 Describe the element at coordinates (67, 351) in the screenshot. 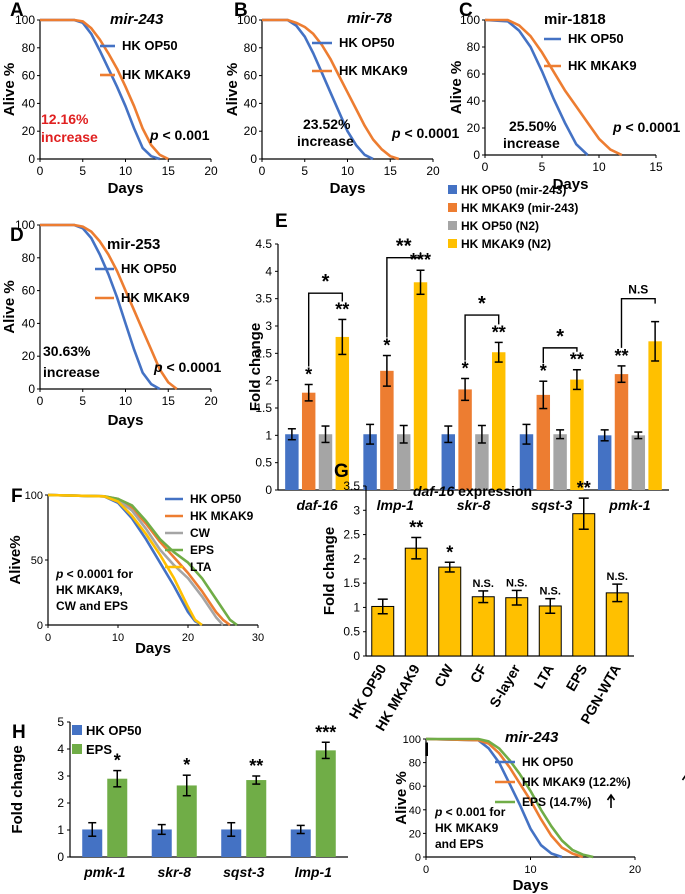

I see `increase-annotation: 30.63%` at that location.